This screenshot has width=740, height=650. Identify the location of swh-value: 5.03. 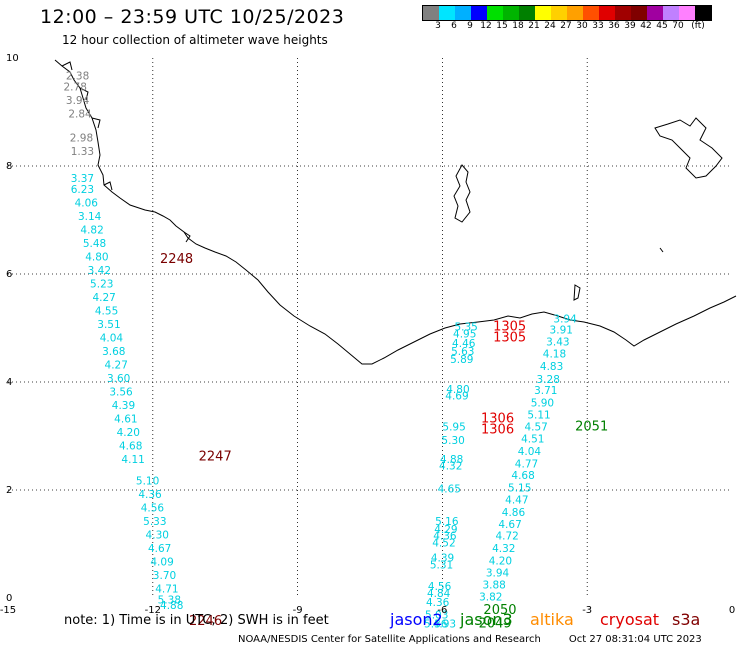
(436, 616).